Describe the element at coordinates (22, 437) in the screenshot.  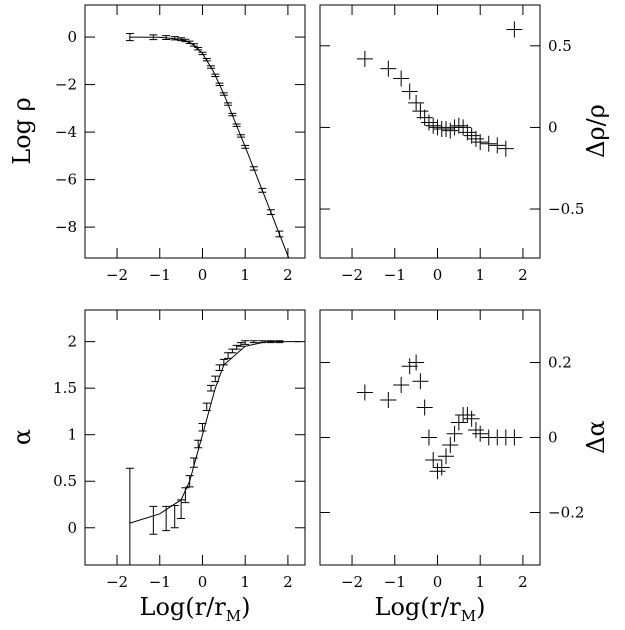
I see `y-axis-label: α` at that location.